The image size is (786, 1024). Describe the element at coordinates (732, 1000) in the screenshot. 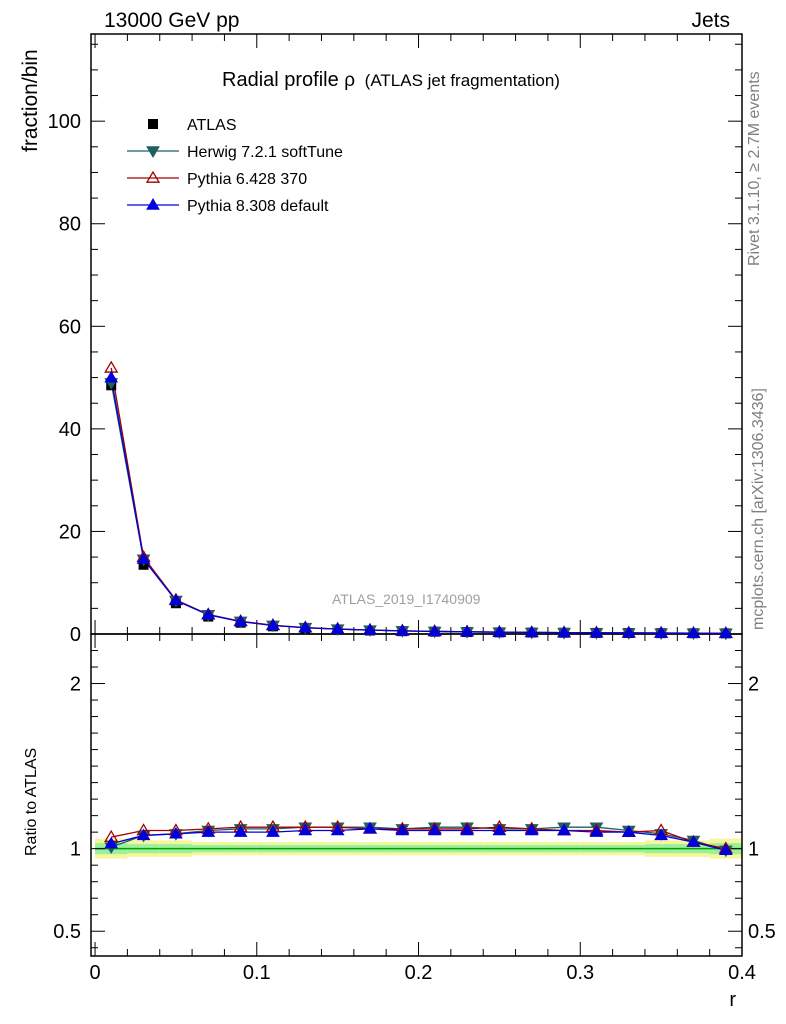

I see `x-axis-label: r` at that location.